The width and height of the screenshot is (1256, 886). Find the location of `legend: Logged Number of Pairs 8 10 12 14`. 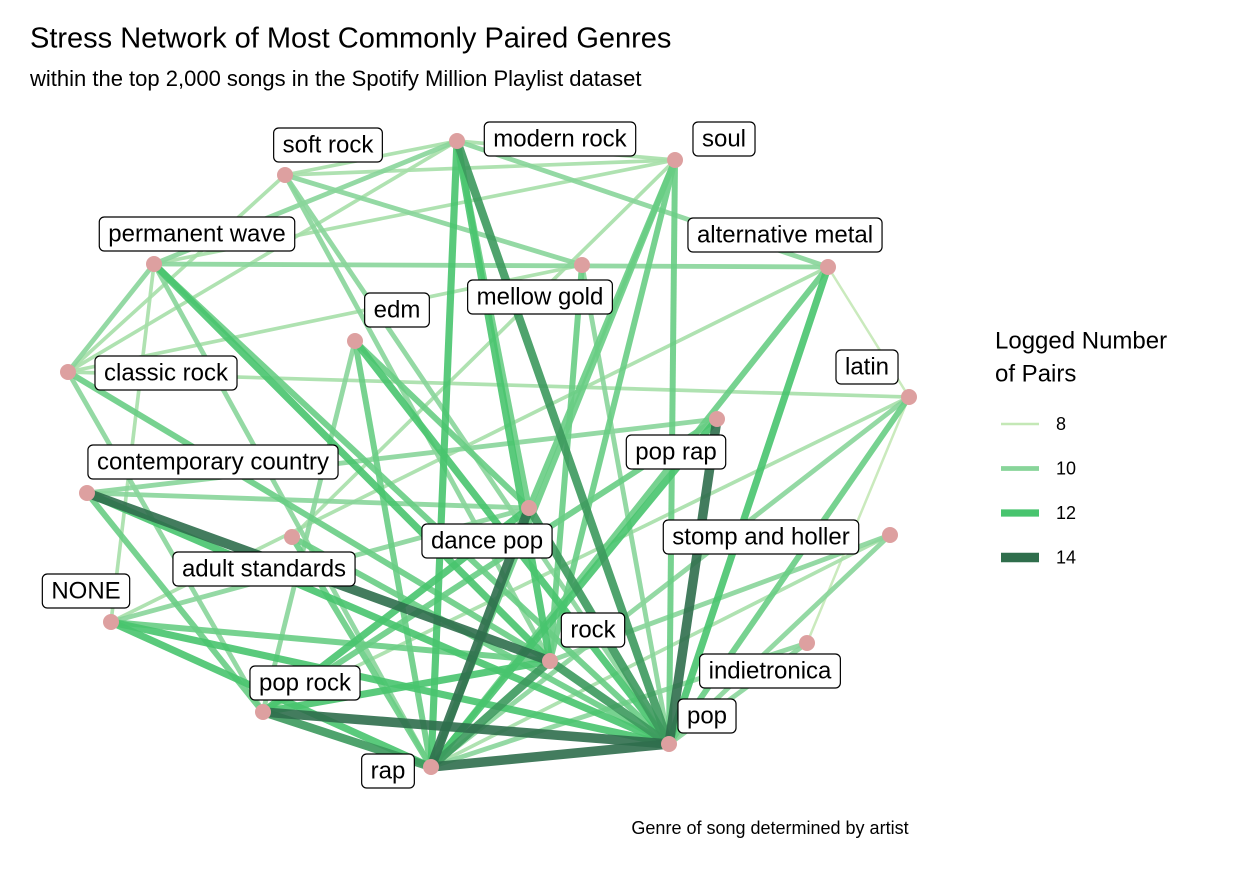

legend: Logged Number of Pairs 8 10 12 14 is located at coordinates (1081, 447).